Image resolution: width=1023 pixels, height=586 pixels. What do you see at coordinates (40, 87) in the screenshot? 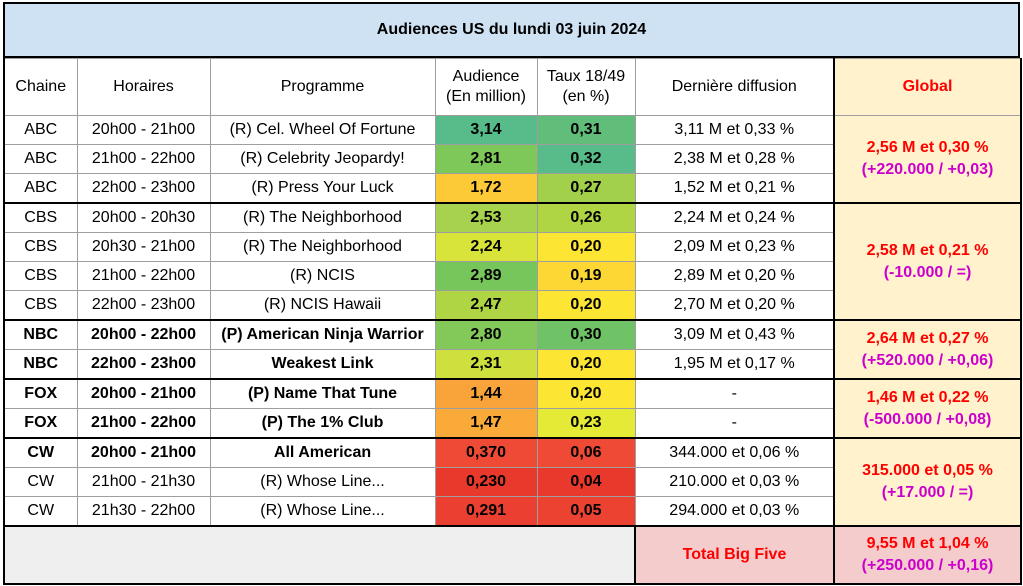
I see `col-chaine: Chaine` at bounding box center [40, 87].